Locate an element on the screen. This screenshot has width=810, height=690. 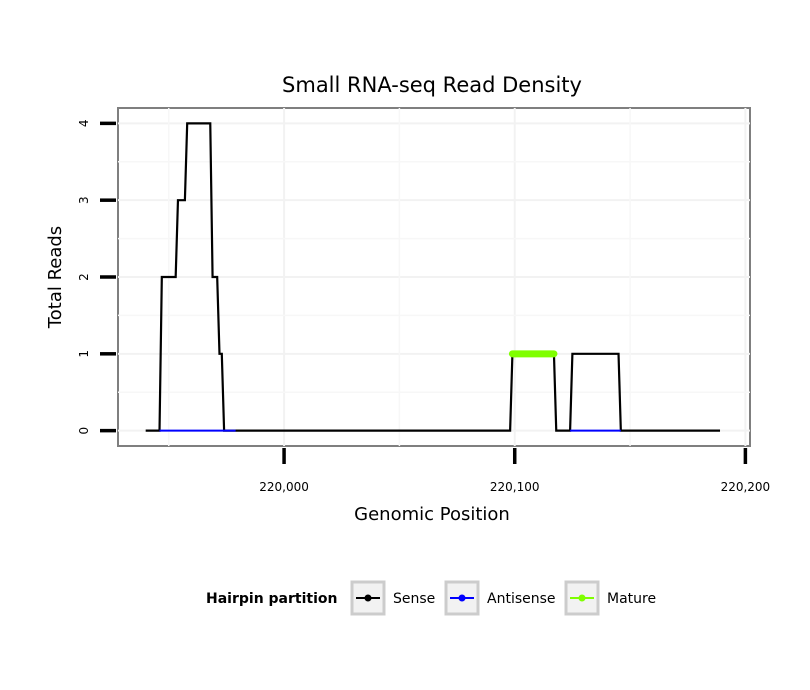
legend-key-mature is located at coordinates (582, 598).